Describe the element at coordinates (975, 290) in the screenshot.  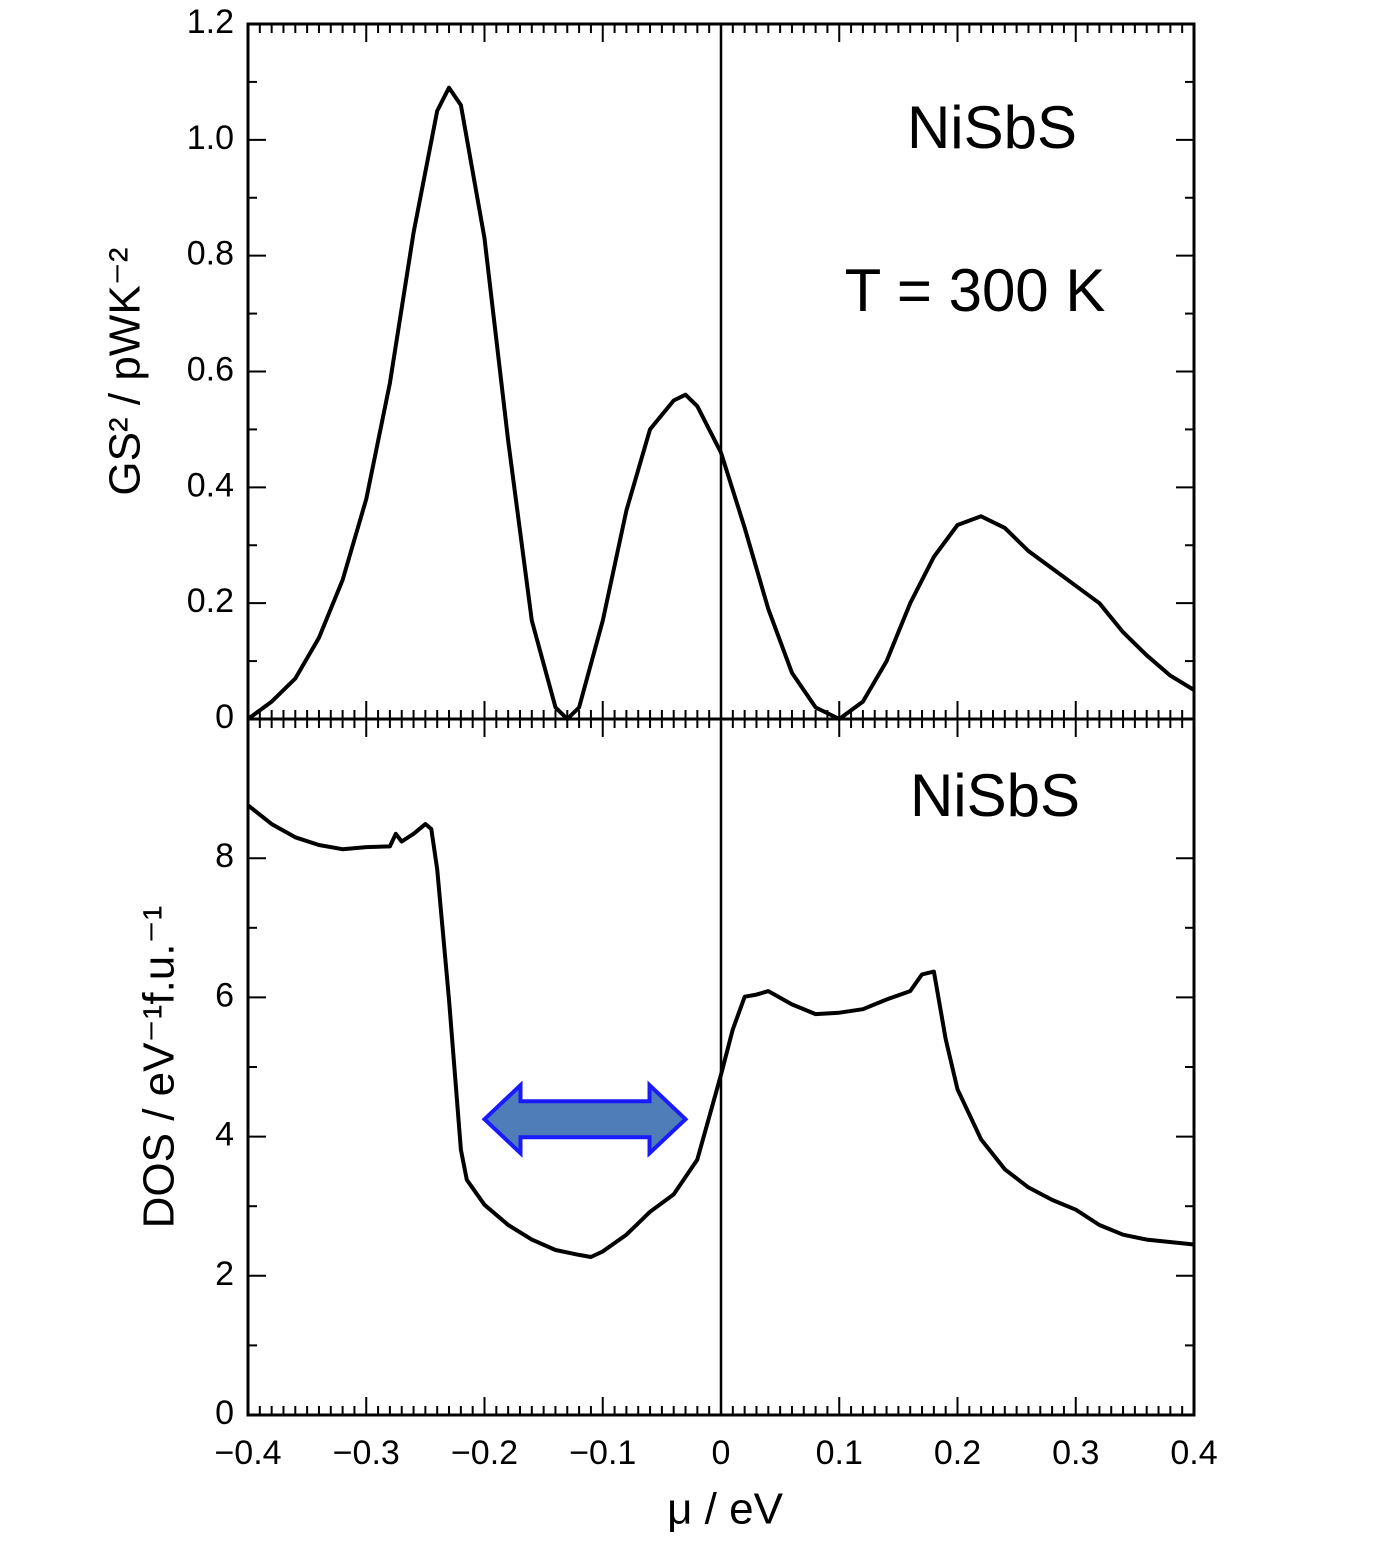
I see `annotation: T = 300 K` at that location.